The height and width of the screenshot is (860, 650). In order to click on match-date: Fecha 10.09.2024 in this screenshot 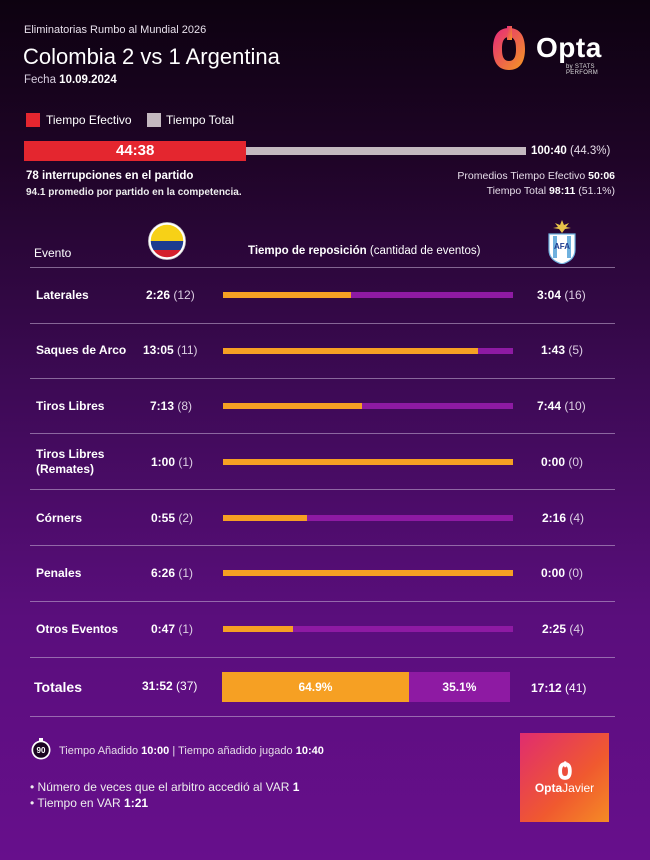, I will do `click(70, 80)`.